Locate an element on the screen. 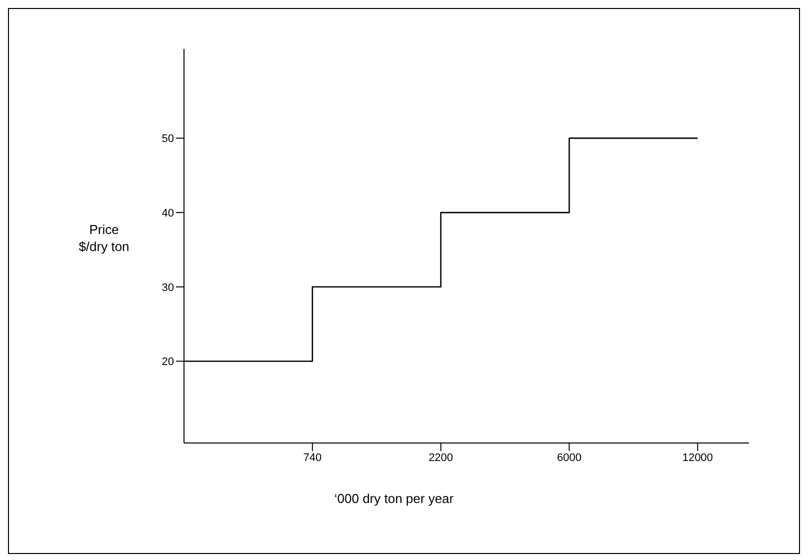 The width and height of the screenshot is (808, 560). x-tick-label: 740 is located at coordinates (312, 458).